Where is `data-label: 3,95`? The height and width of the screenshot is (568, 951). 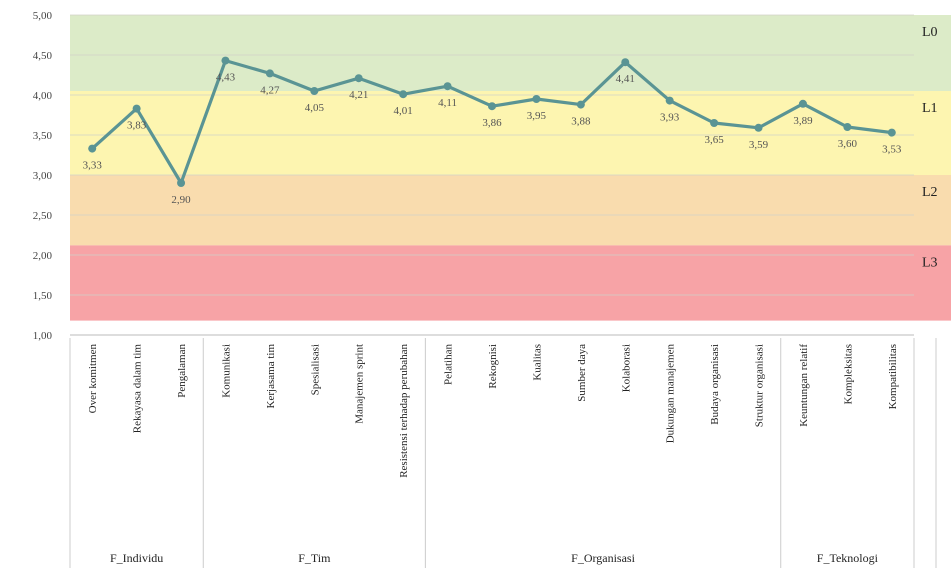
data-label: 3,95 is located at coordinates (537, 116).